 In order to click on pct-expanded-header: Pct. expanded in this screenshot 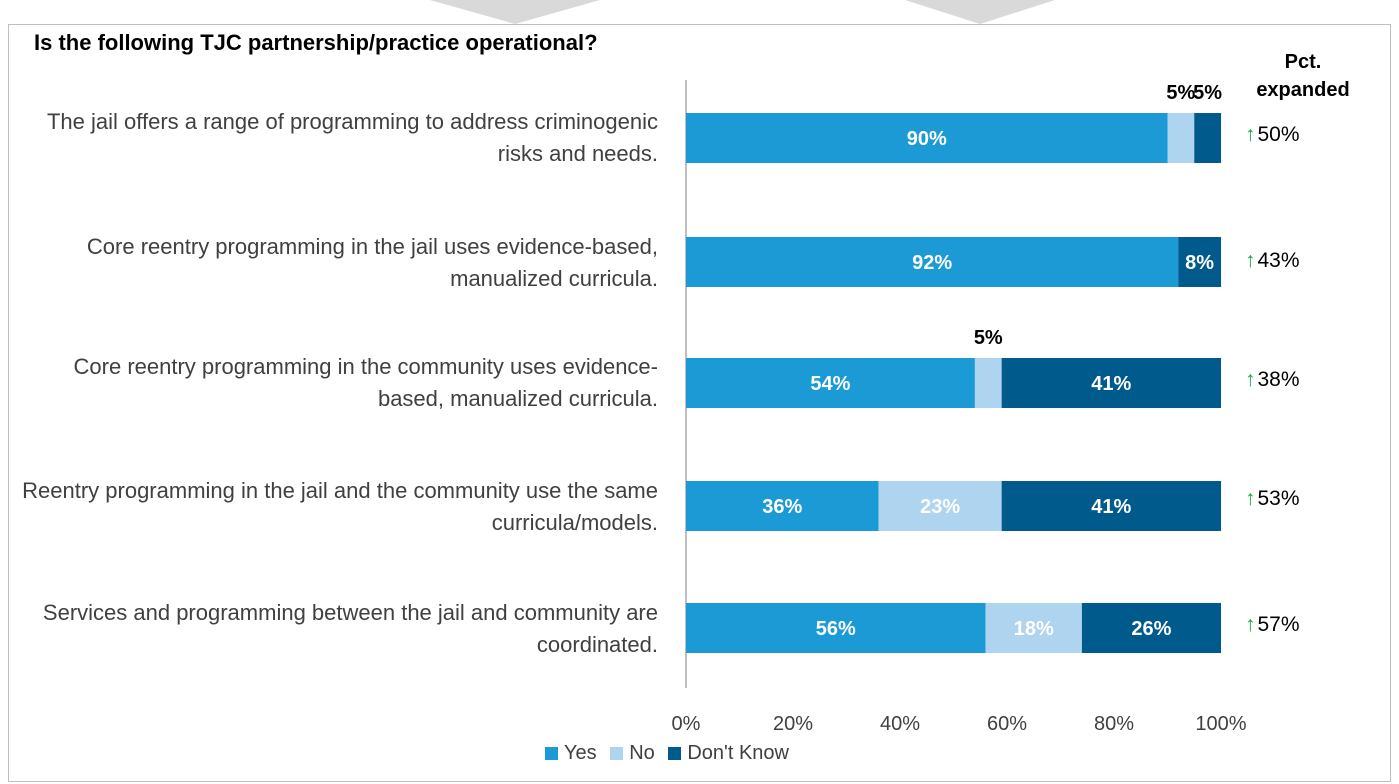, I will do `click(1303, 76)`.